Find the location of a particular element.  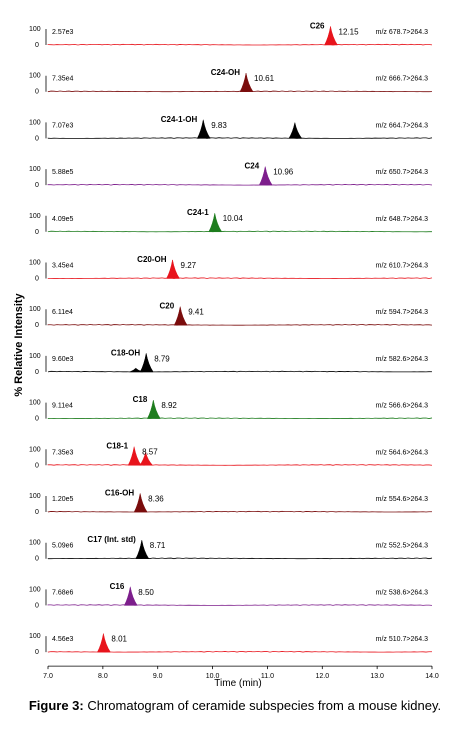

compound-label: C24 is located at coordinates (252, 166).